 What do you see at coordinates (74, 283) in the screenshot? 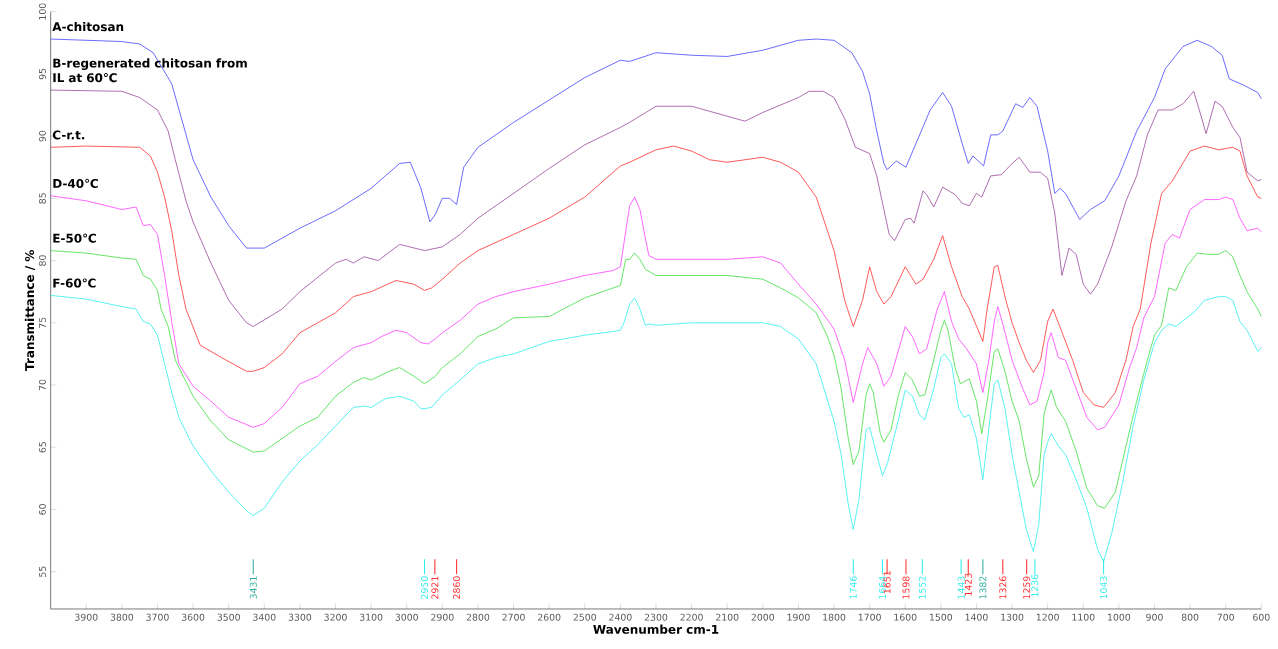
I see `series-label: F-60℃` at bounding box center [74, 283].